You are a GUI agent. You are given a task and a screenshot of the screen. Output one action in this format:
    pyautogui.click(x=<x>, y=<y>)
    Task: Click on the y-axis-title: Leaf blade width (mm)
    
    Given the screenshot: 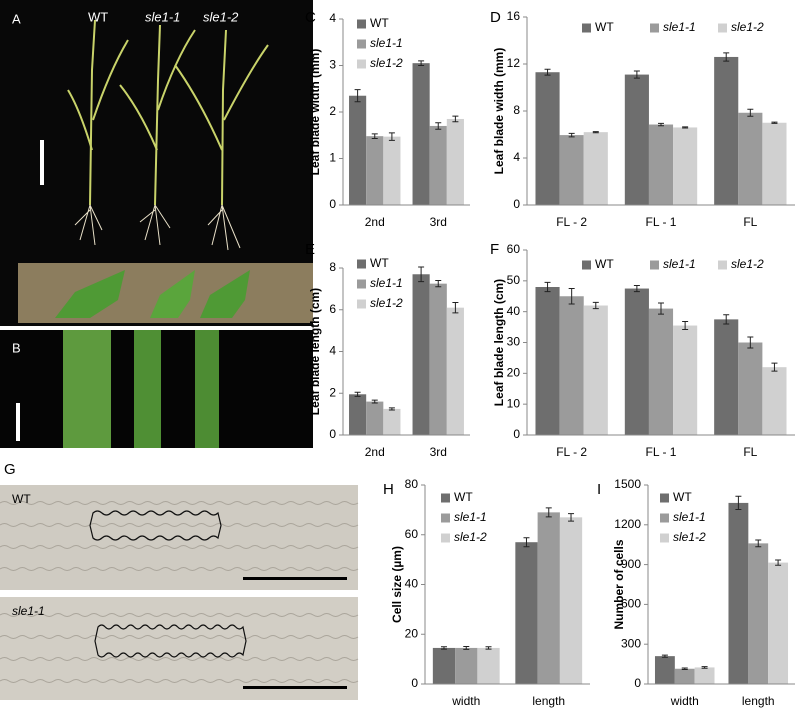 What is the action you would take?
    pyautogui.click(x=499, y=111)
    